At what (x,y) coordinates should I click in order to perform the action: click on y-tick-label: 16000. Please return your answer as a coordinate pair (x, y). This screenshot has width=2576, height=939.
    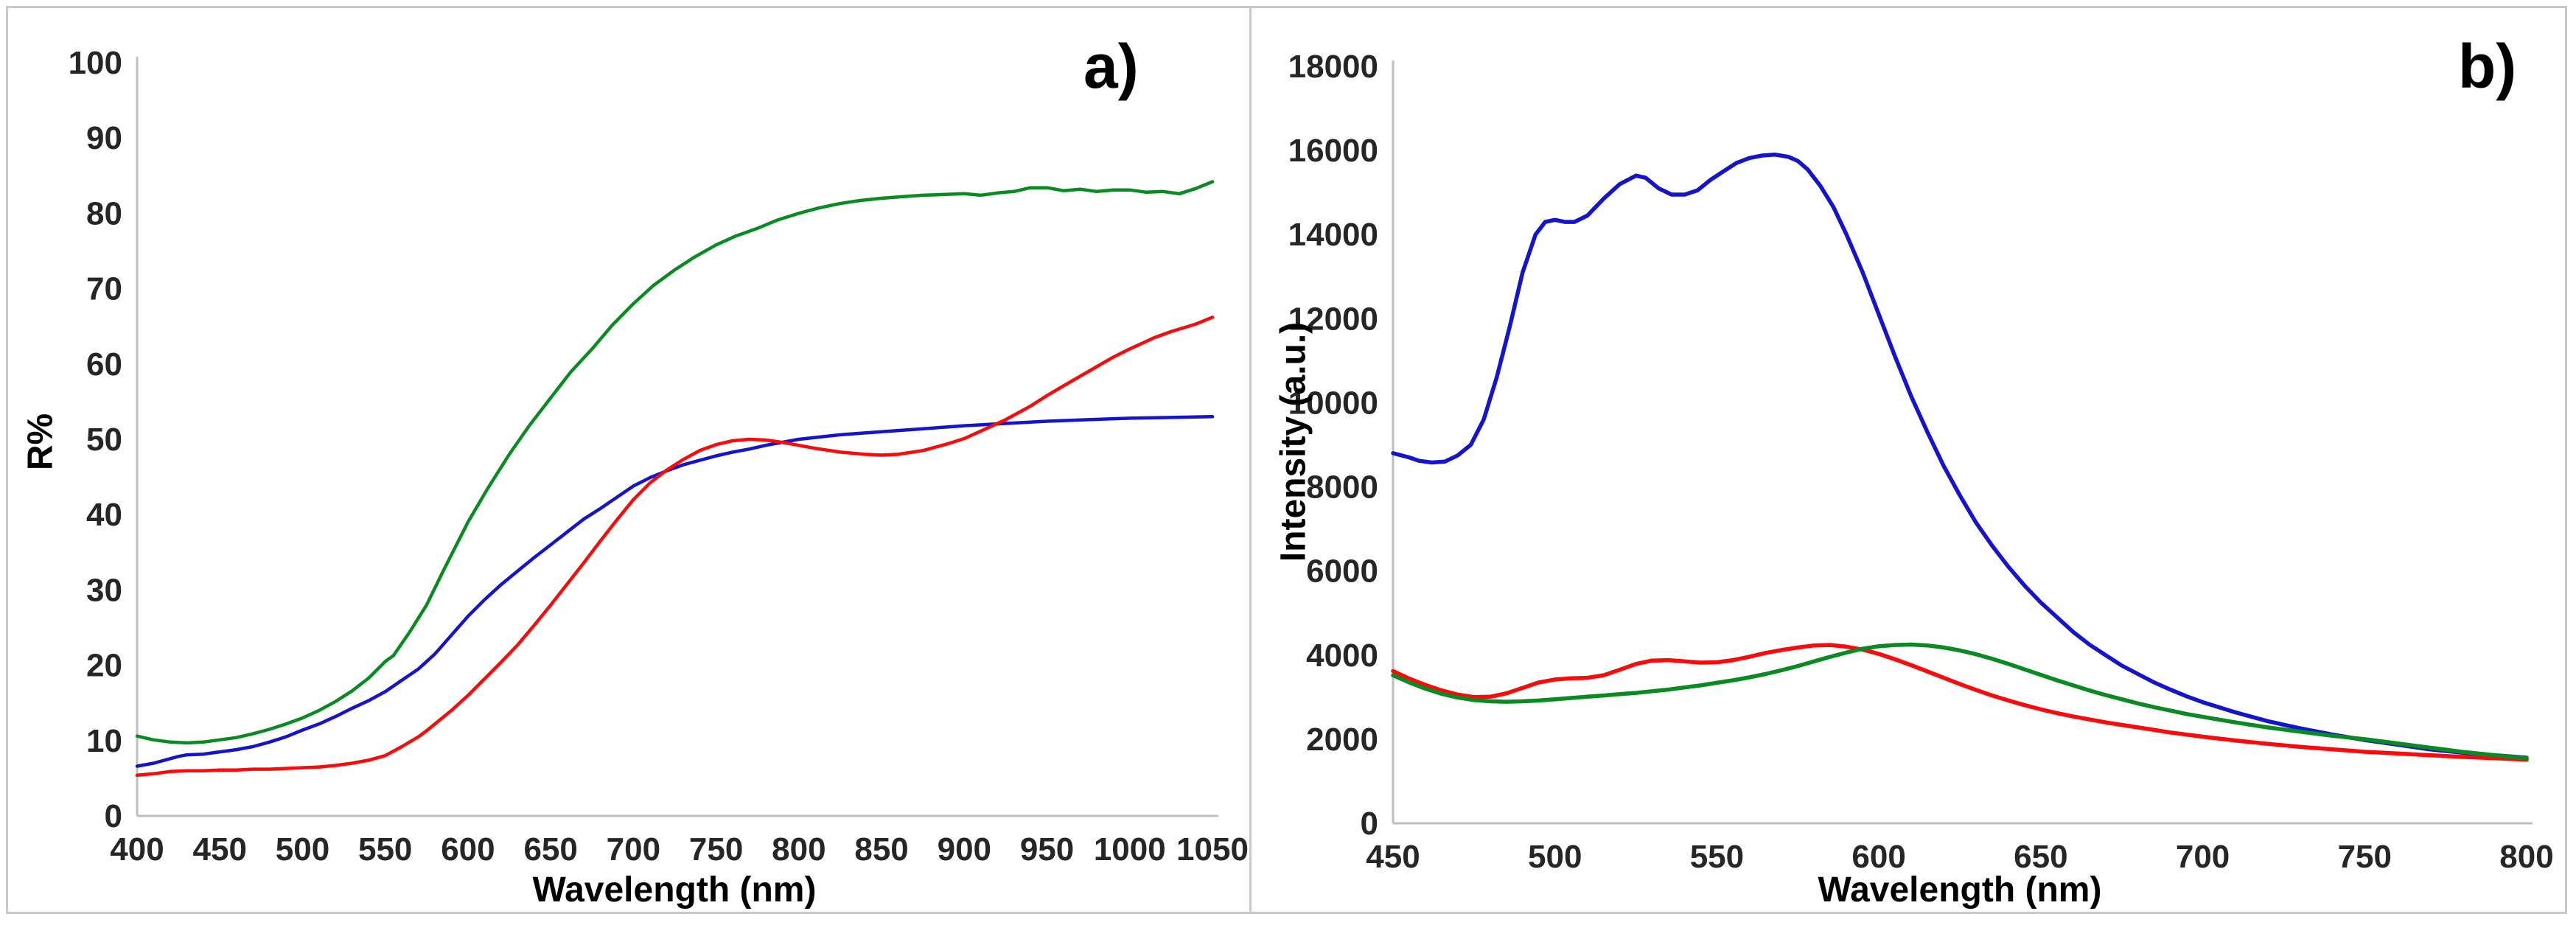
    Looking at the image, I should click on (1333, 151).